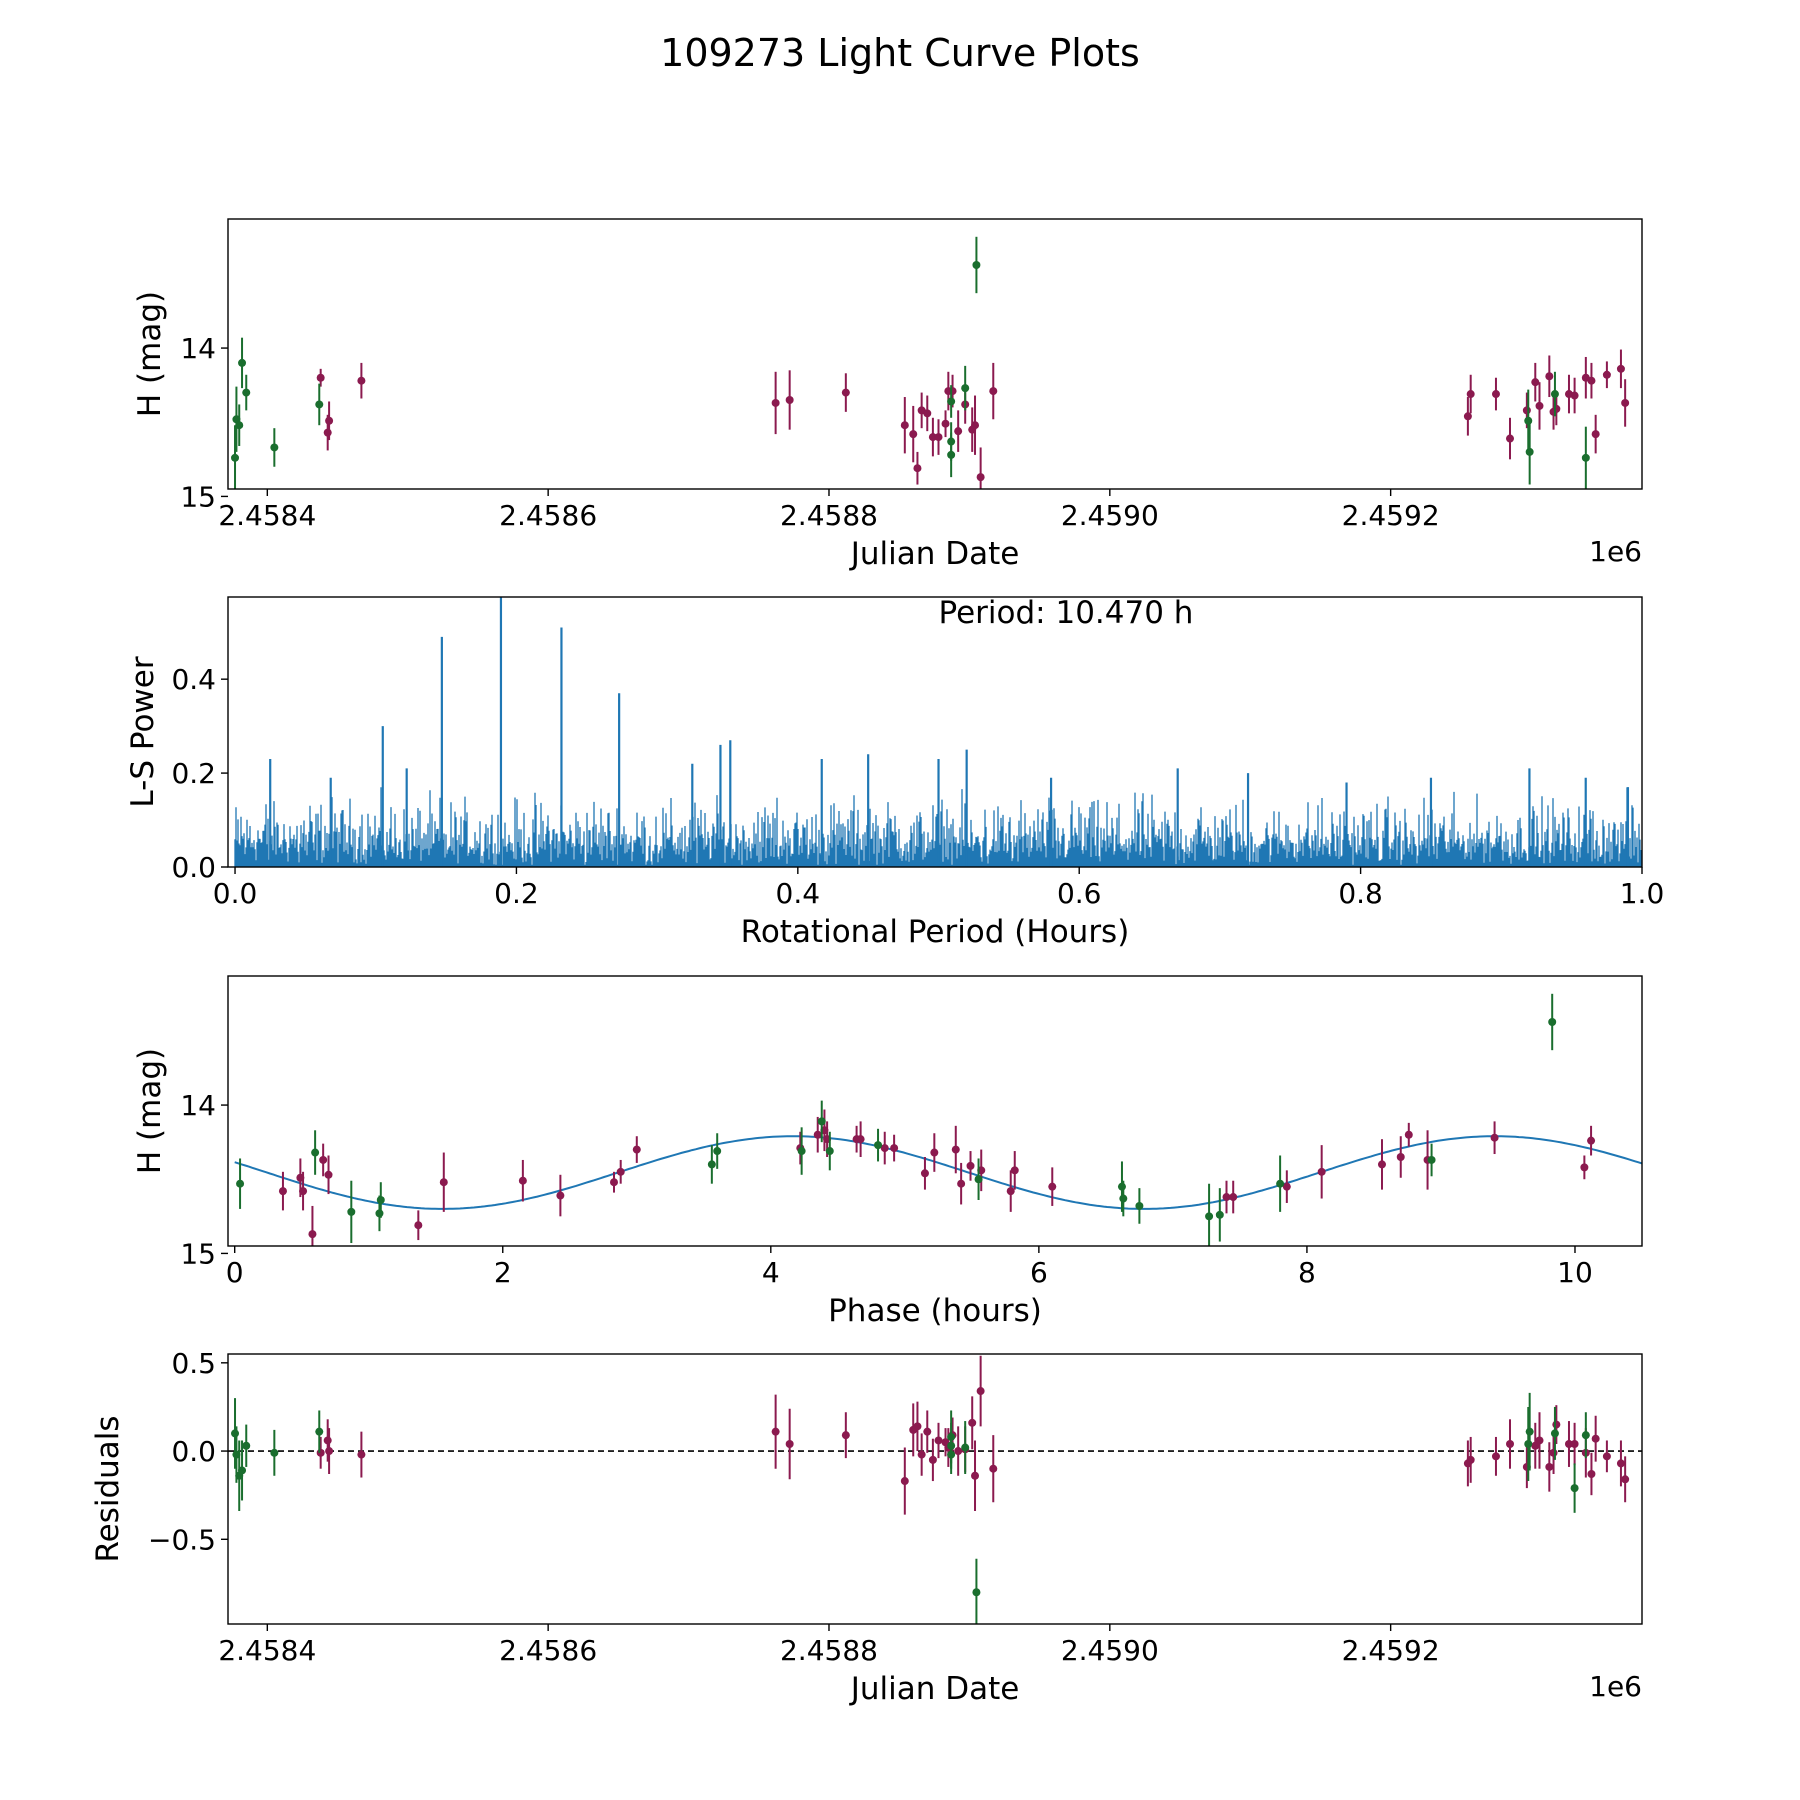  Describe the element at coordinates (829, 515) in the screenshot. I see `x-tick-label: 2.4588` at that location.